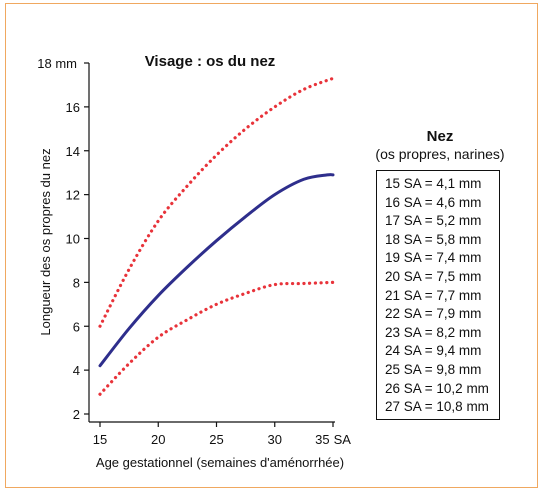 This screenshot has width=545, height=500. I want to click on table-row: 26 SA = 10,2 mm, so click(437, 388).